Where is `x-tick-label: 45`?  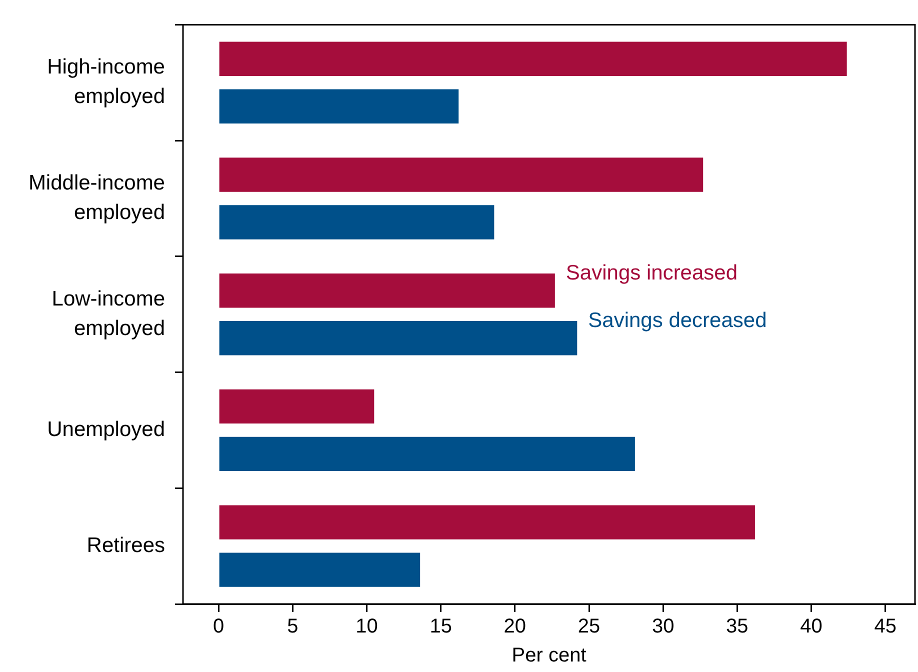
x-tick-label: 45 is located at coordinates (885, 627).